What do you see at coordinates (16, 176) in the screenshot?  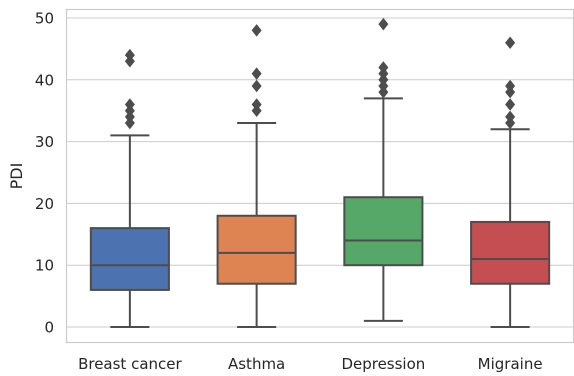 I see `y-axis-label: PDI` at bounding box center [16, 176].